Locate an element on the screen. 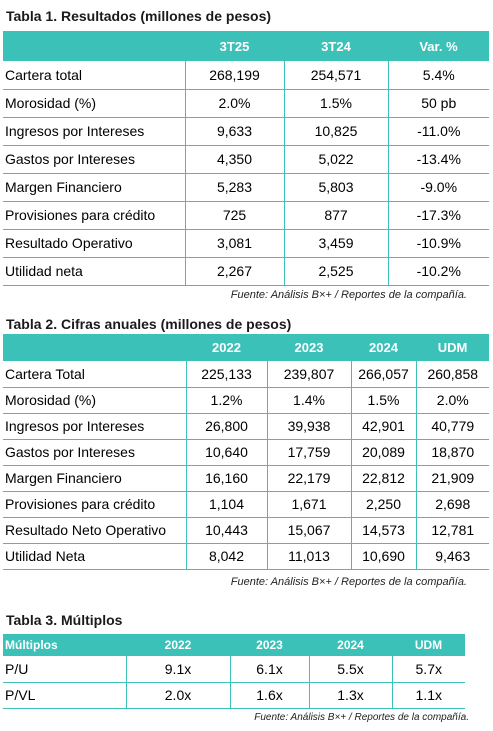  table-cell: 1,671 is located at coordinates (309, 504).